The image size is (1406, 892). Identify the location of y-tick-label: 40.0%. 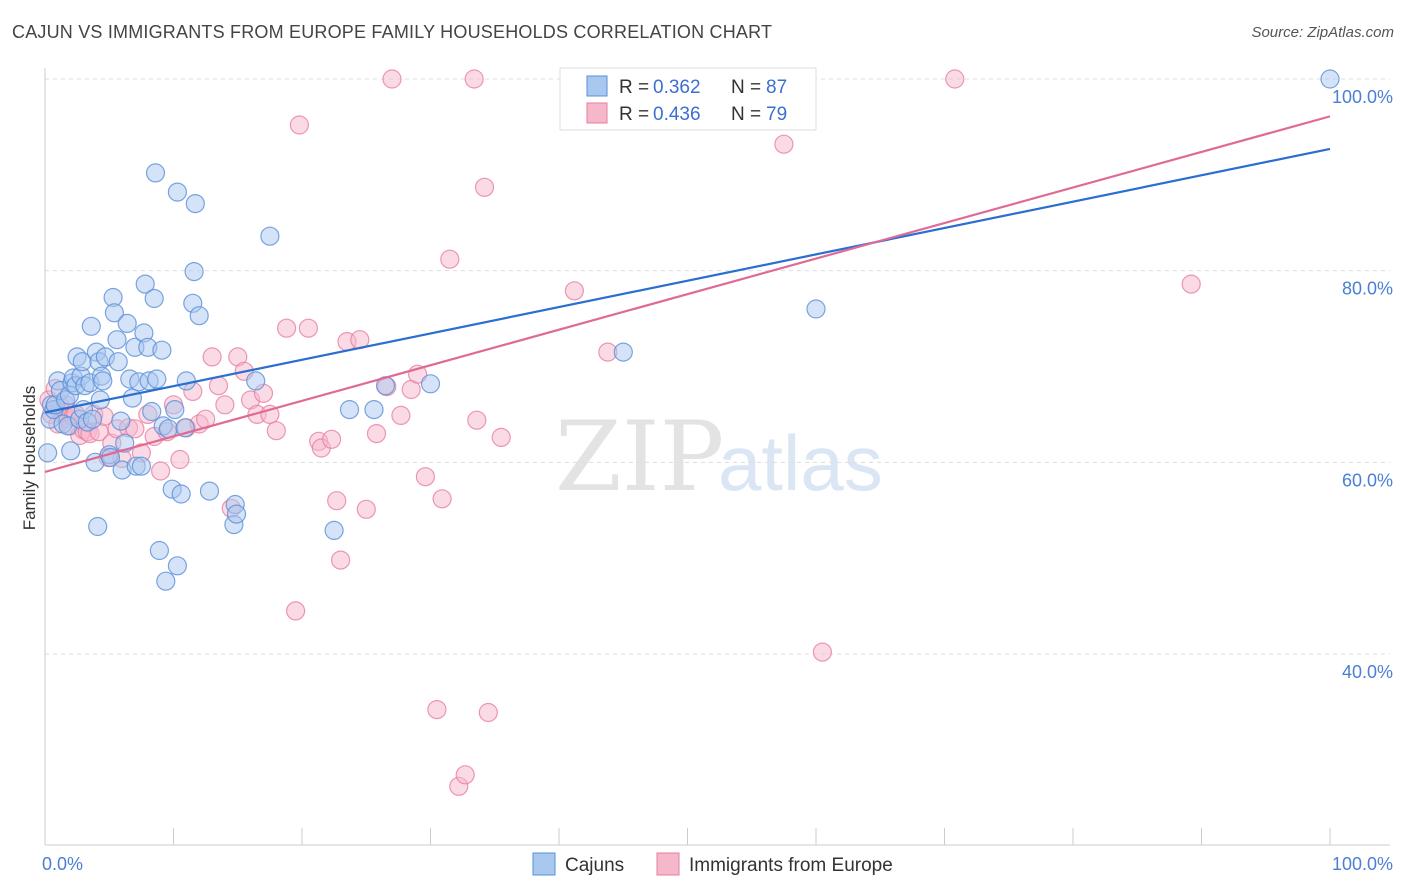
(1367, 672).